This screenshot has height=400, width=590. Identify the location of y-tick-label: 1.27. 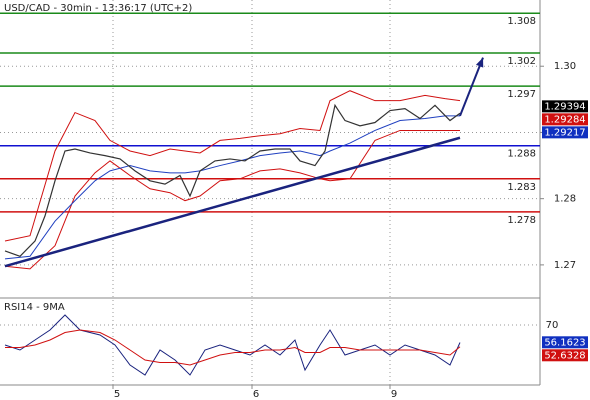
(565, 265).